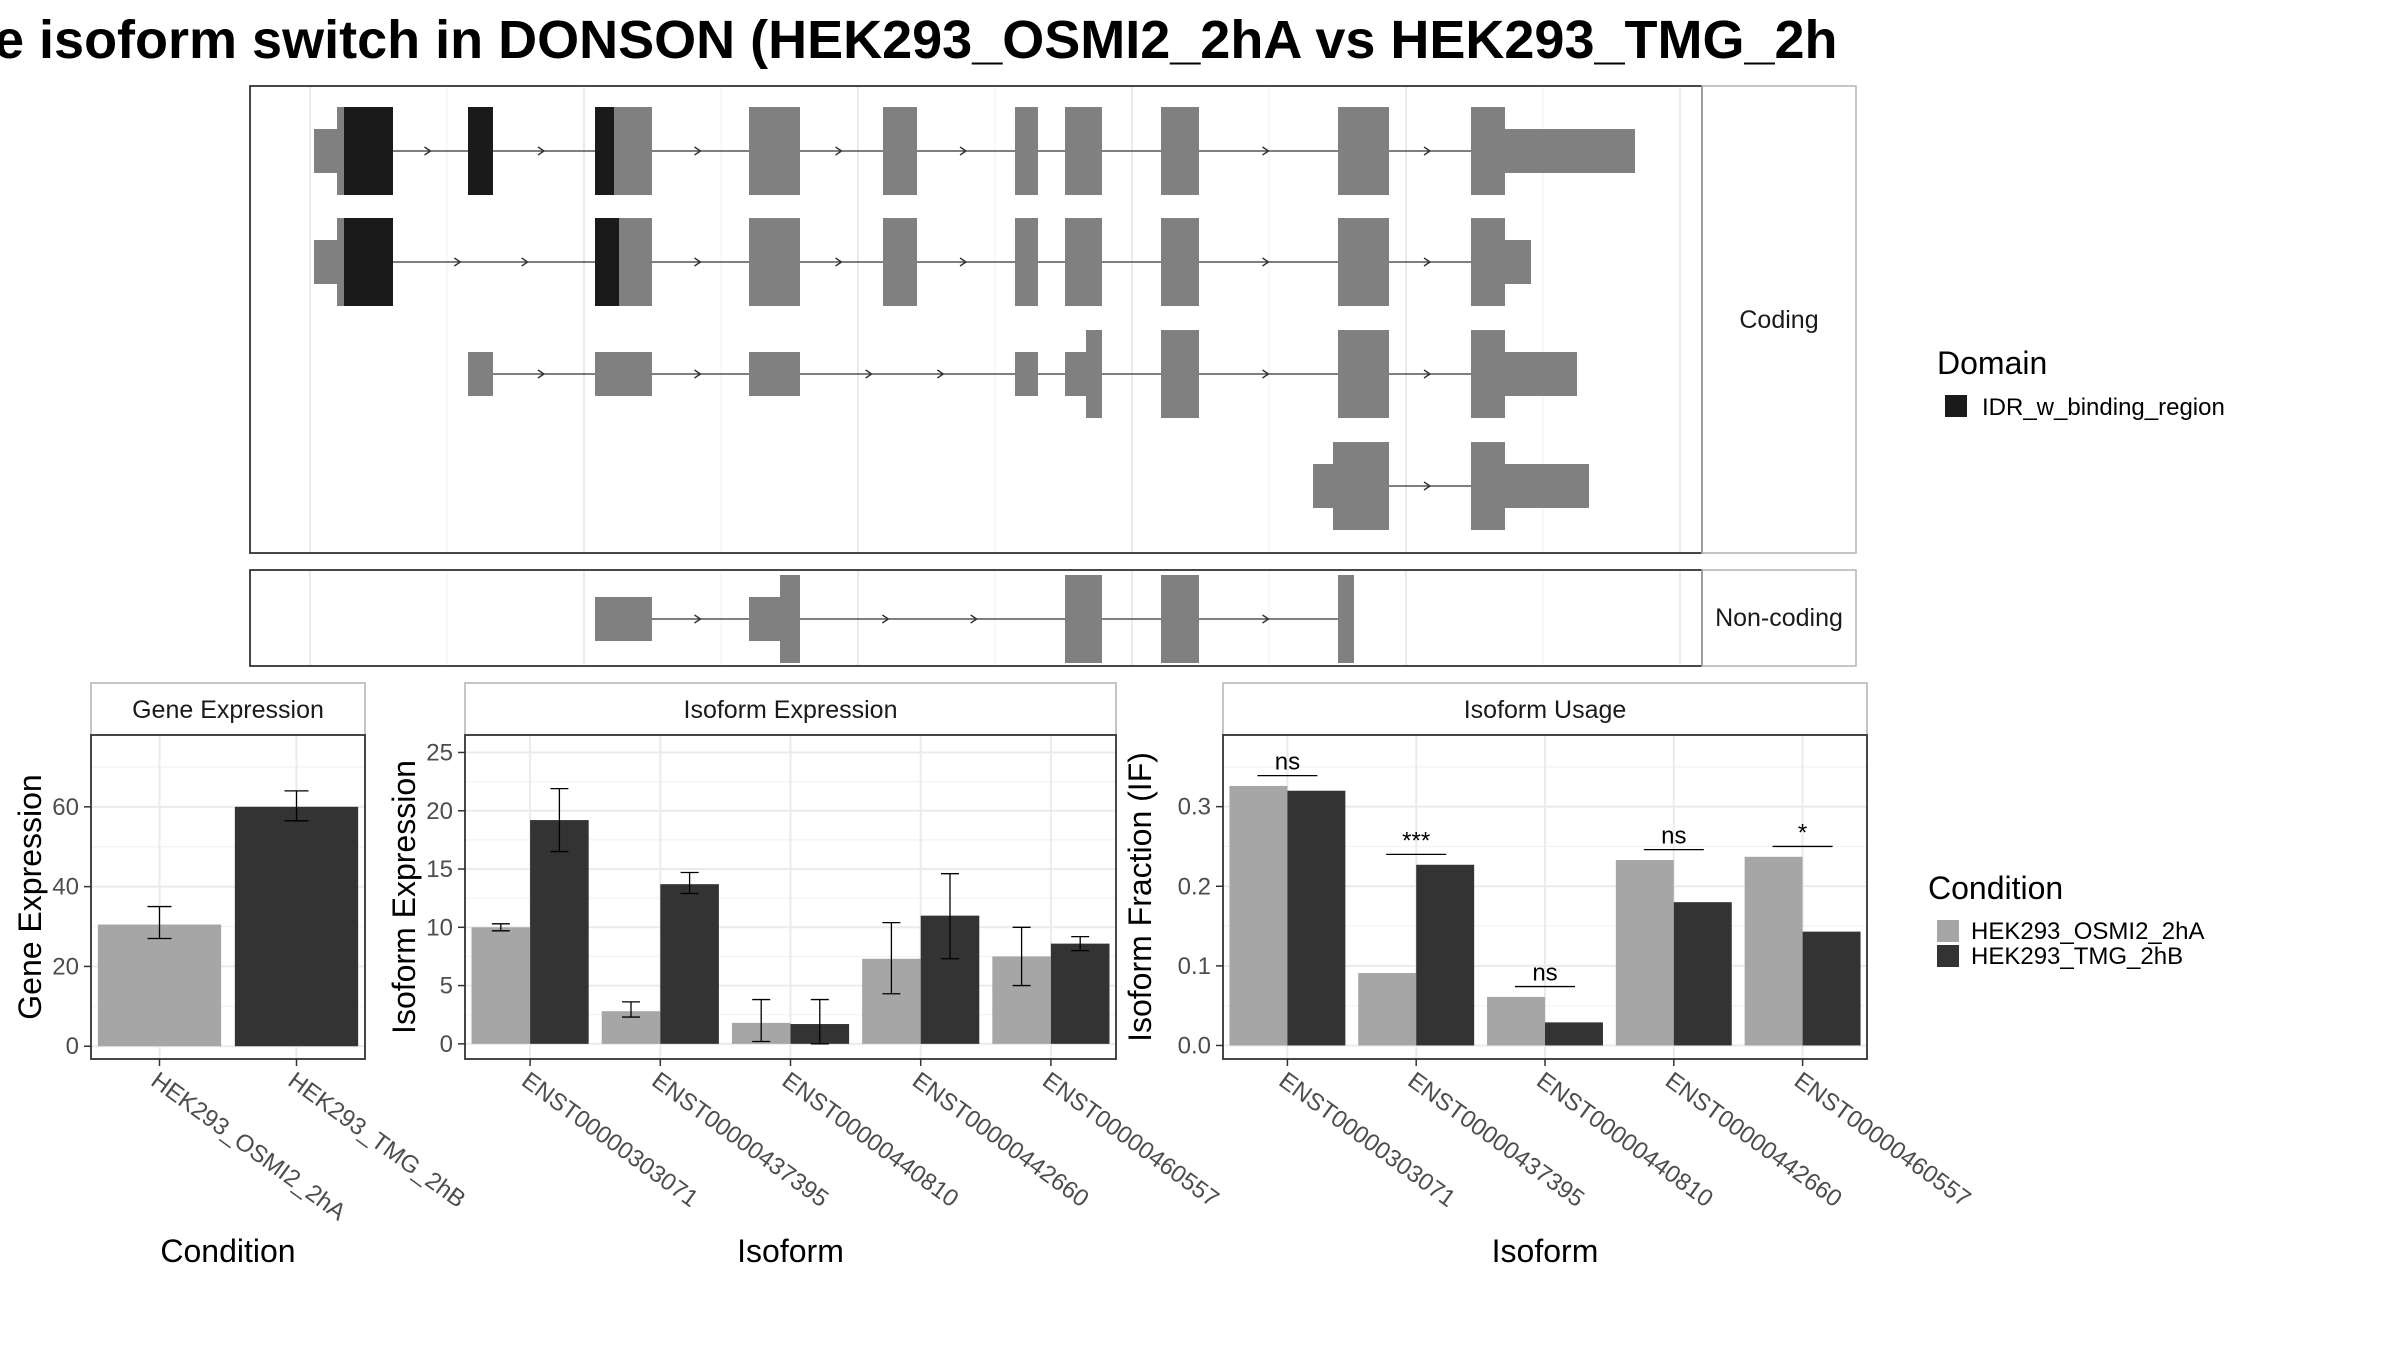 The height and width of the screenshot is (1350, 2400). Describe the element at coordinates (1416, 840) in the screenshot. I see `significance-label: ***` at that location.